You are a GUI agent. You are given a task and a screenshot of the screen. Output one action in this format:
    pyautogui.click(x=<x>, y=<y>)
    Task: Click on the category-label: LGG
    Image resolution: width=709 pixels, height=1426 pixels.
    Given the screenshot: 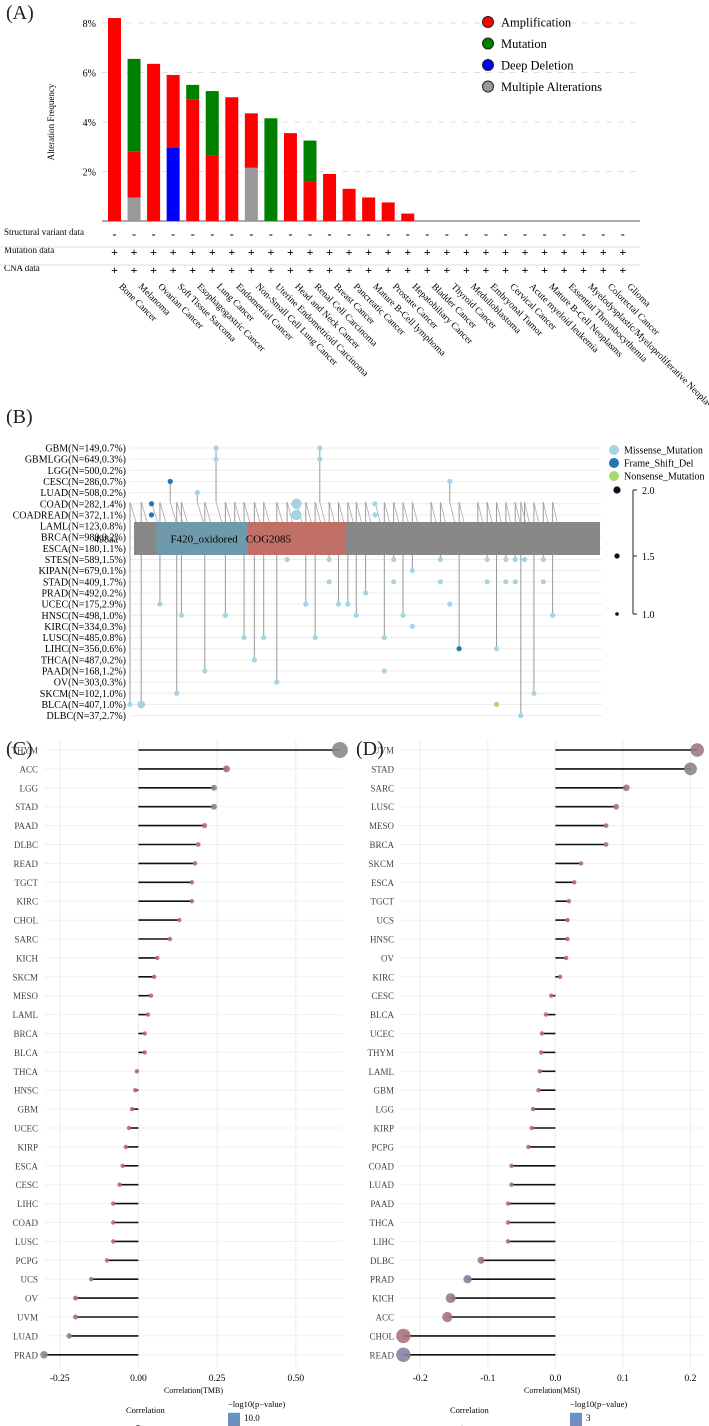 What is the action you would take?
    pyautogui.click(x=29, y=788)
    